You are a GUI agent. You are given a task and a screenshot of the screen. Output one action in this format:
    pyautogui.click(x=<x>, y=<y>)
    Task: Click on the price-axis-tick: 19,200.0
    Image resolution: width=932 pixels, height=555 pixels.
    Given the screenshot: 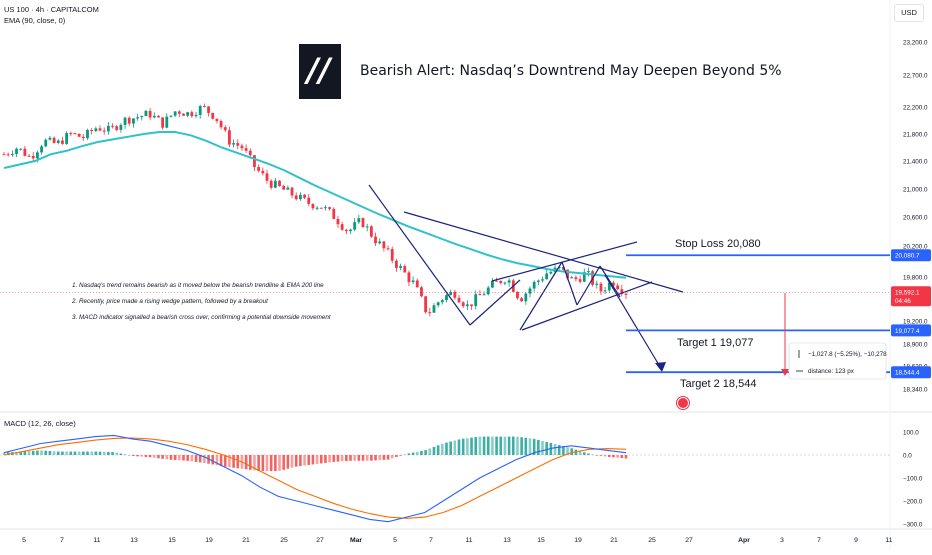 What is the action you would take?
    pyautogui.click(x=915, y=322)
    